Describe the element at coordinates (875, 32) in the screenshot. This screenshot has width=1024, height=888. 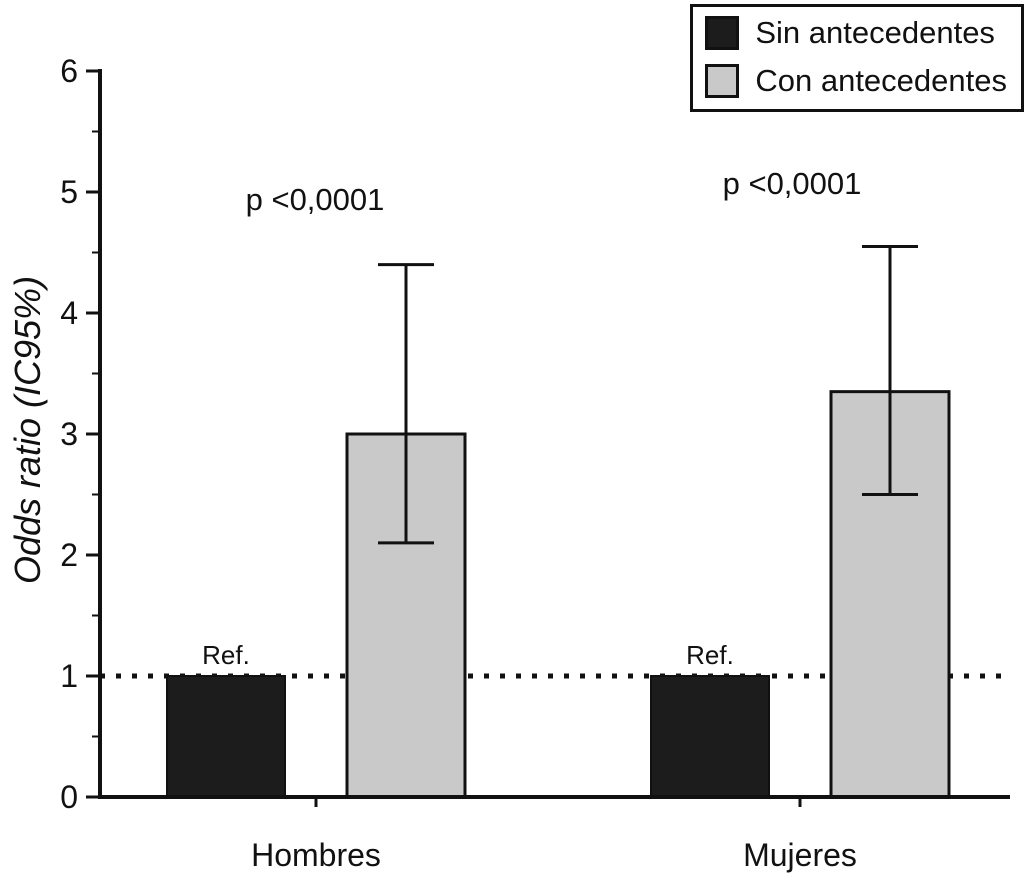
I see `legend-label-sin-antecedentes: Sin antecedentes` at that location.